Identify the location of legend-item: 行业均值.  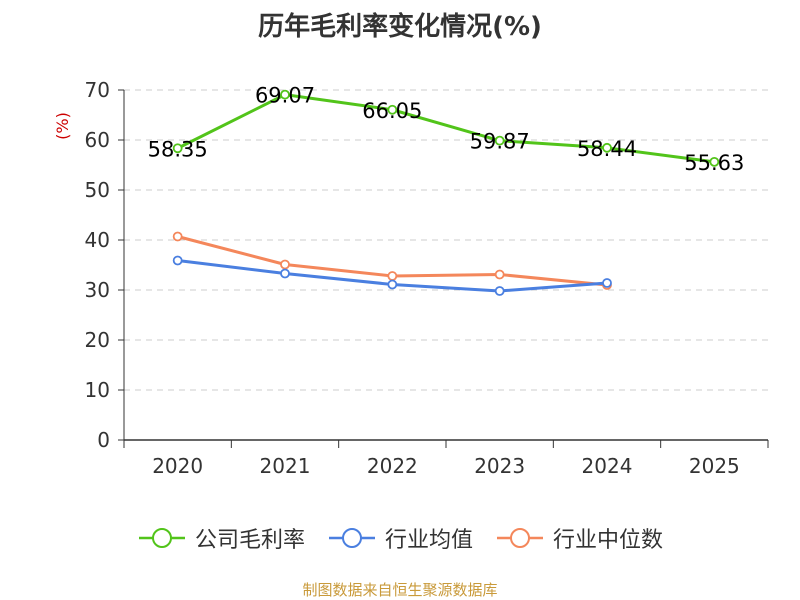
(400, 538).